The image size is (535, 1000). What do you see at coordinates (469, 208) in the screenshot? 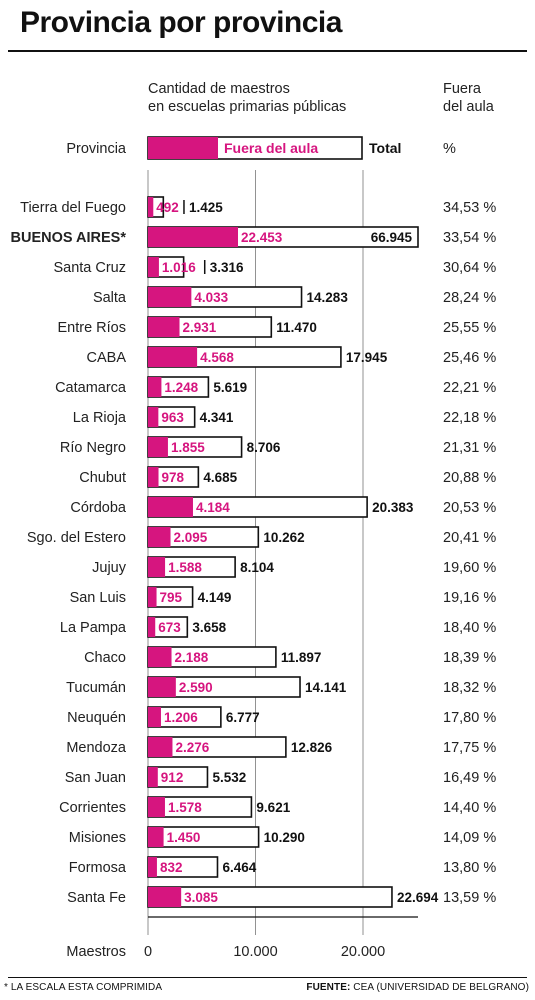
I see `percent-value: 34,53 %` at bounding box center [469, 208].